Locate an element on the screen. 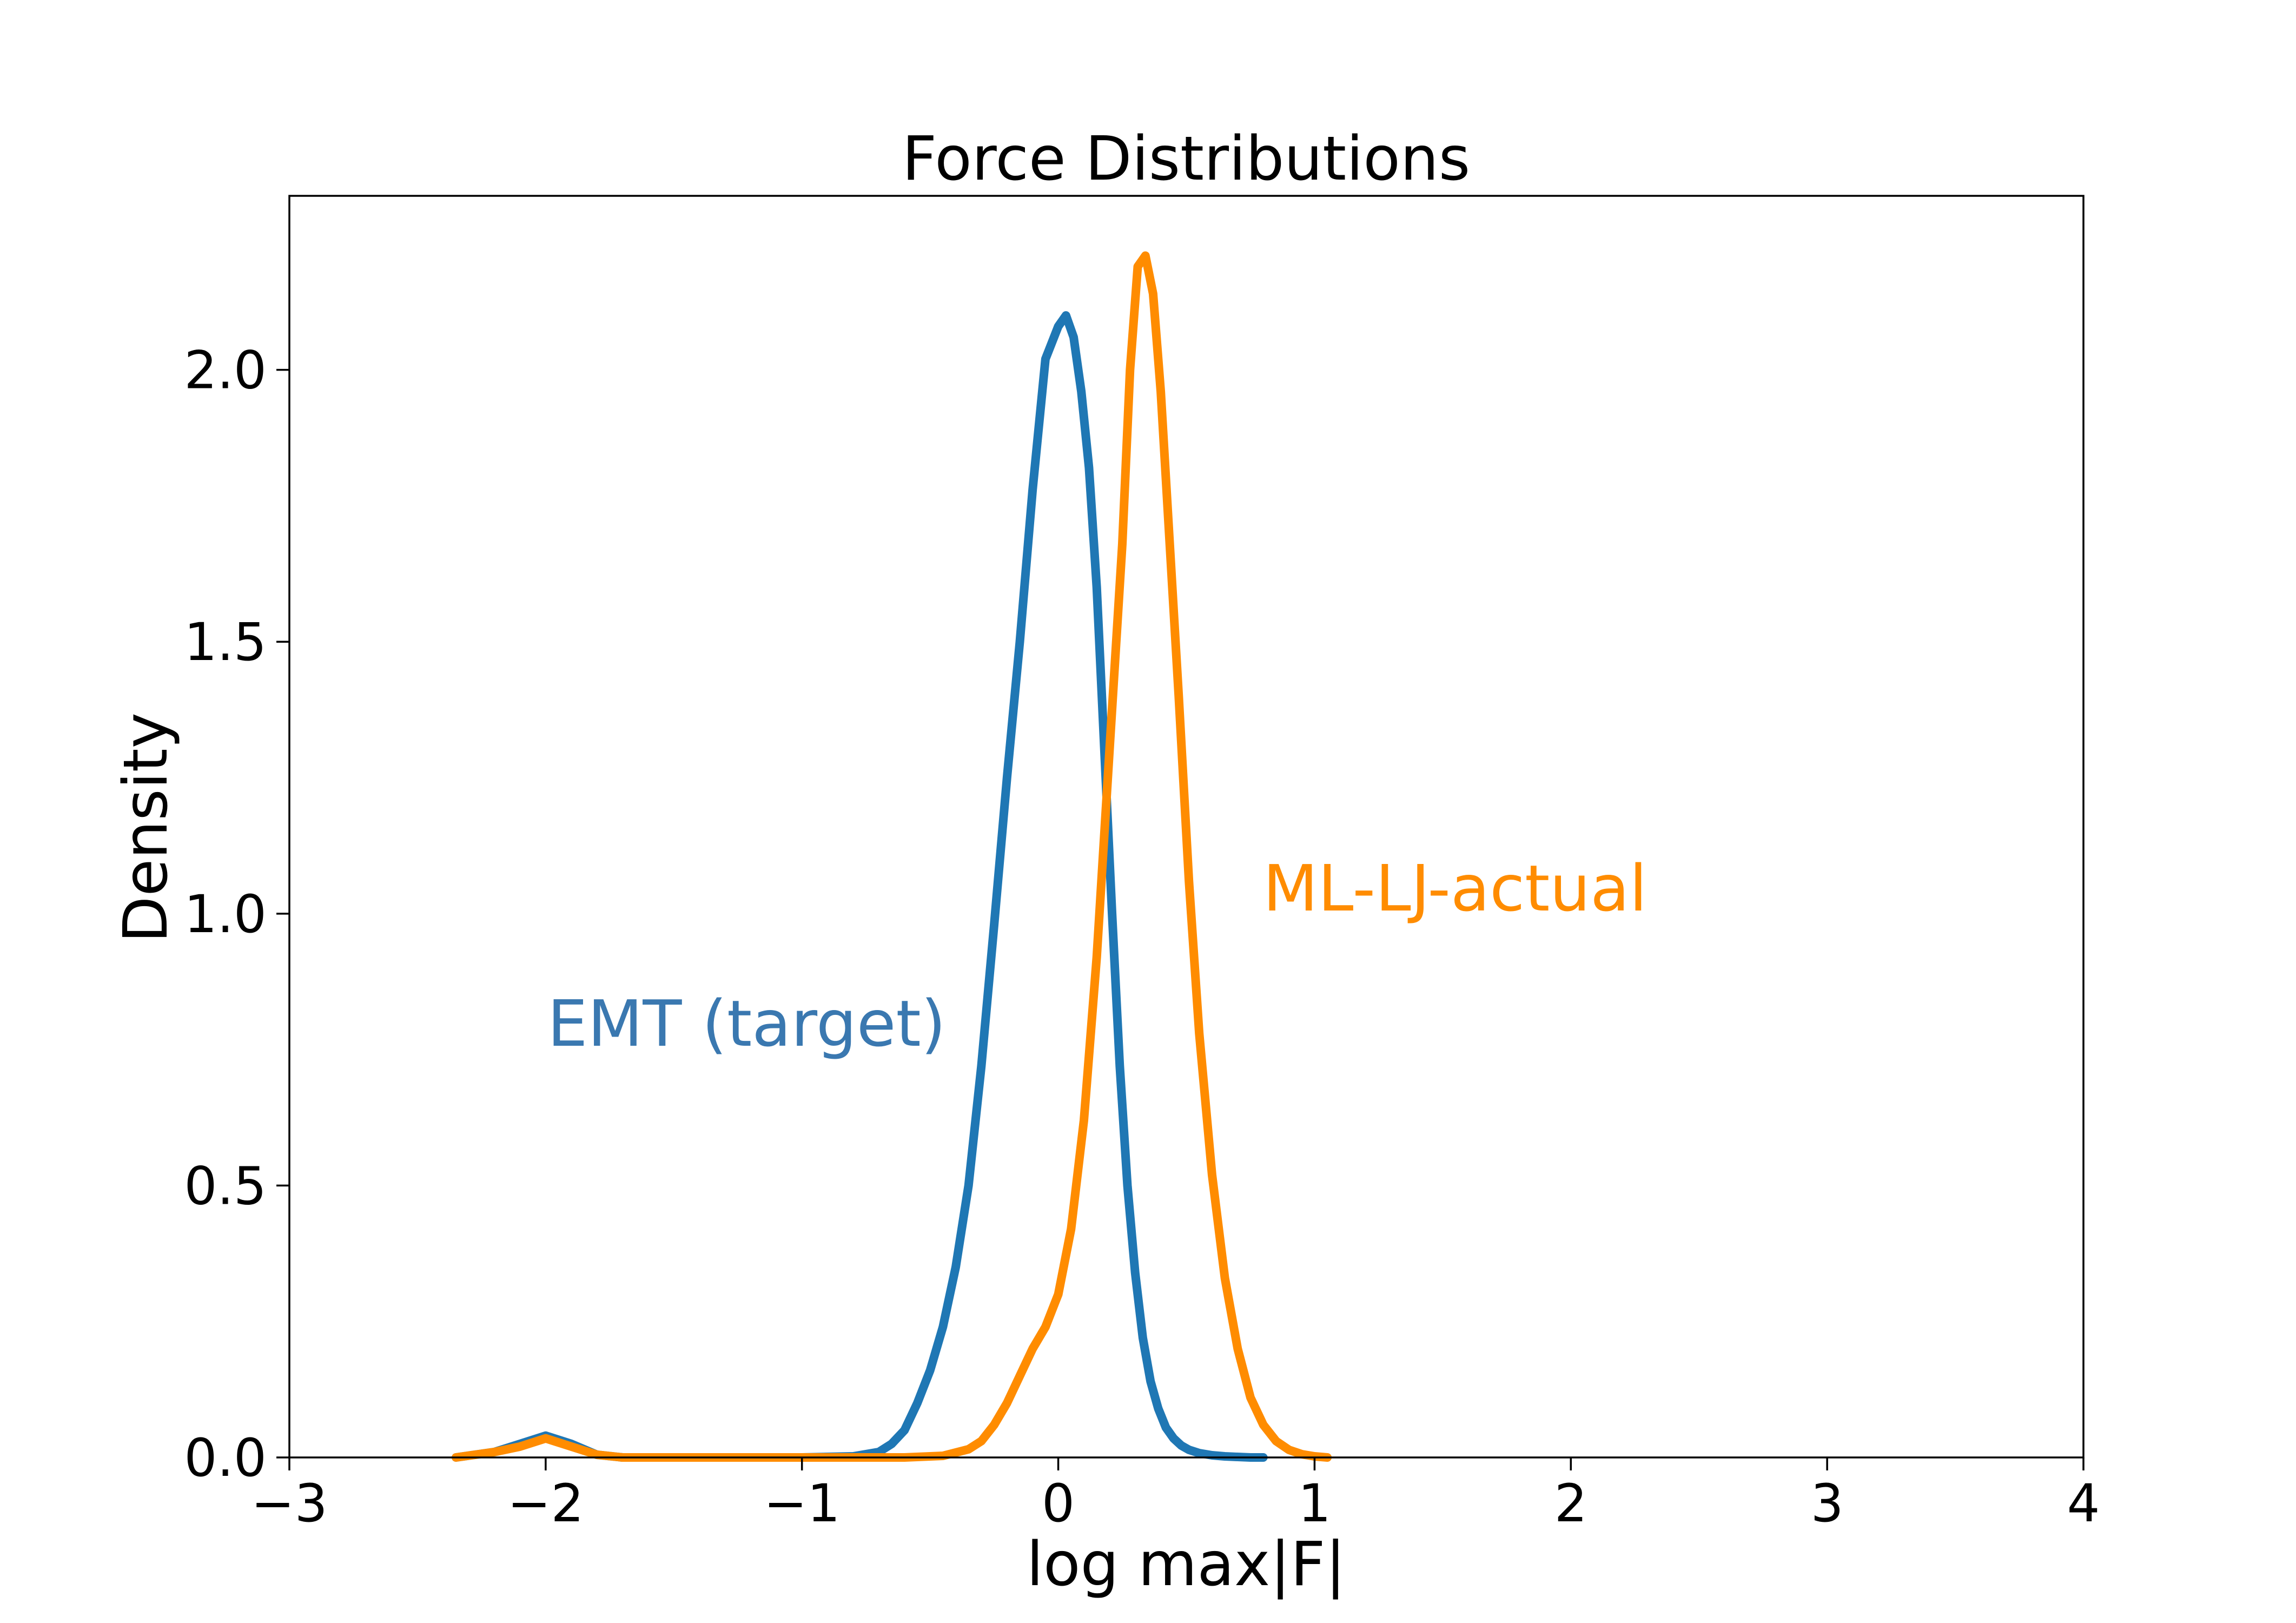  x-tick-label: −1 is located at coordinates (802, 1503).